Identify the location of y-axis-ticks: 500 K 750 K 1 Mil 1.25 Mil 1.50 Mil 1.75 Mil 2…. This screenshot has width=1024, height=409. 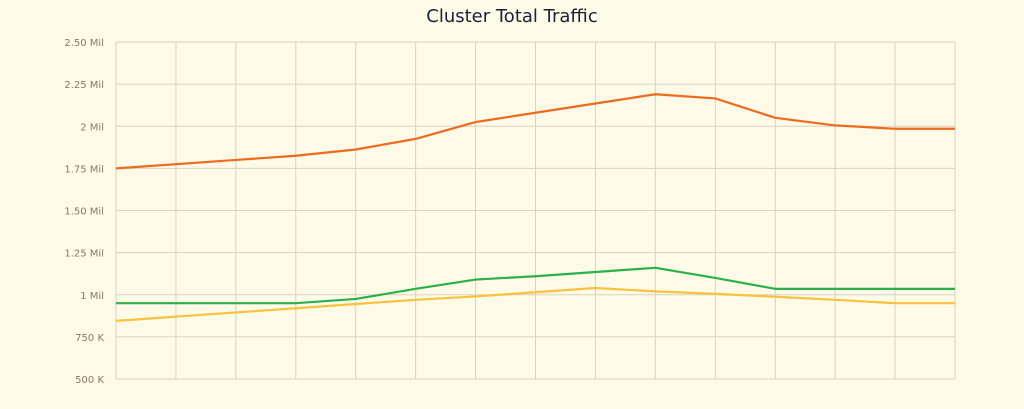
(84, 212).